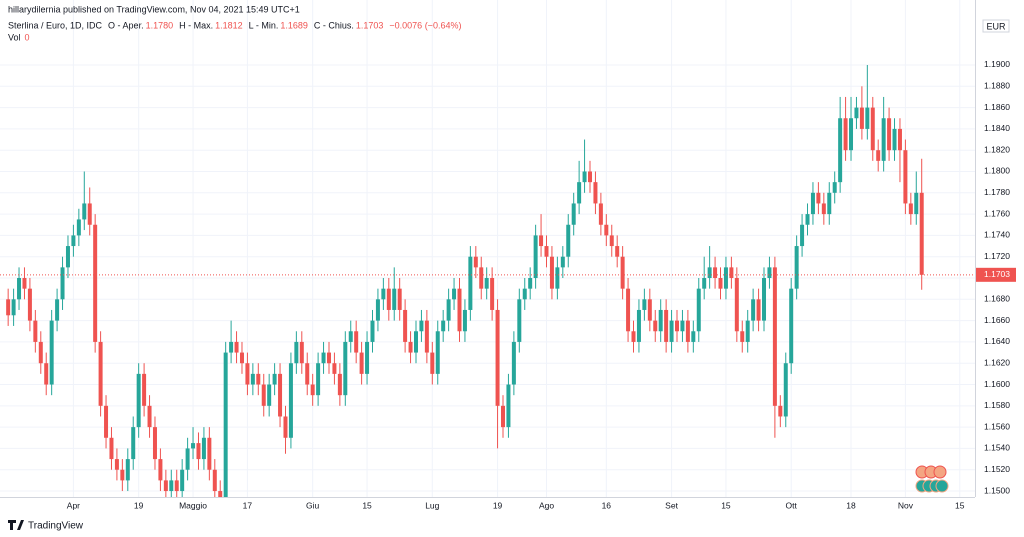 The width and height of the screenshot is (1024, 537). What do you see at coordinates (73, 505) in the screenshot?
I see `x-tick-label: Apr` at bounding box center [73, 505].